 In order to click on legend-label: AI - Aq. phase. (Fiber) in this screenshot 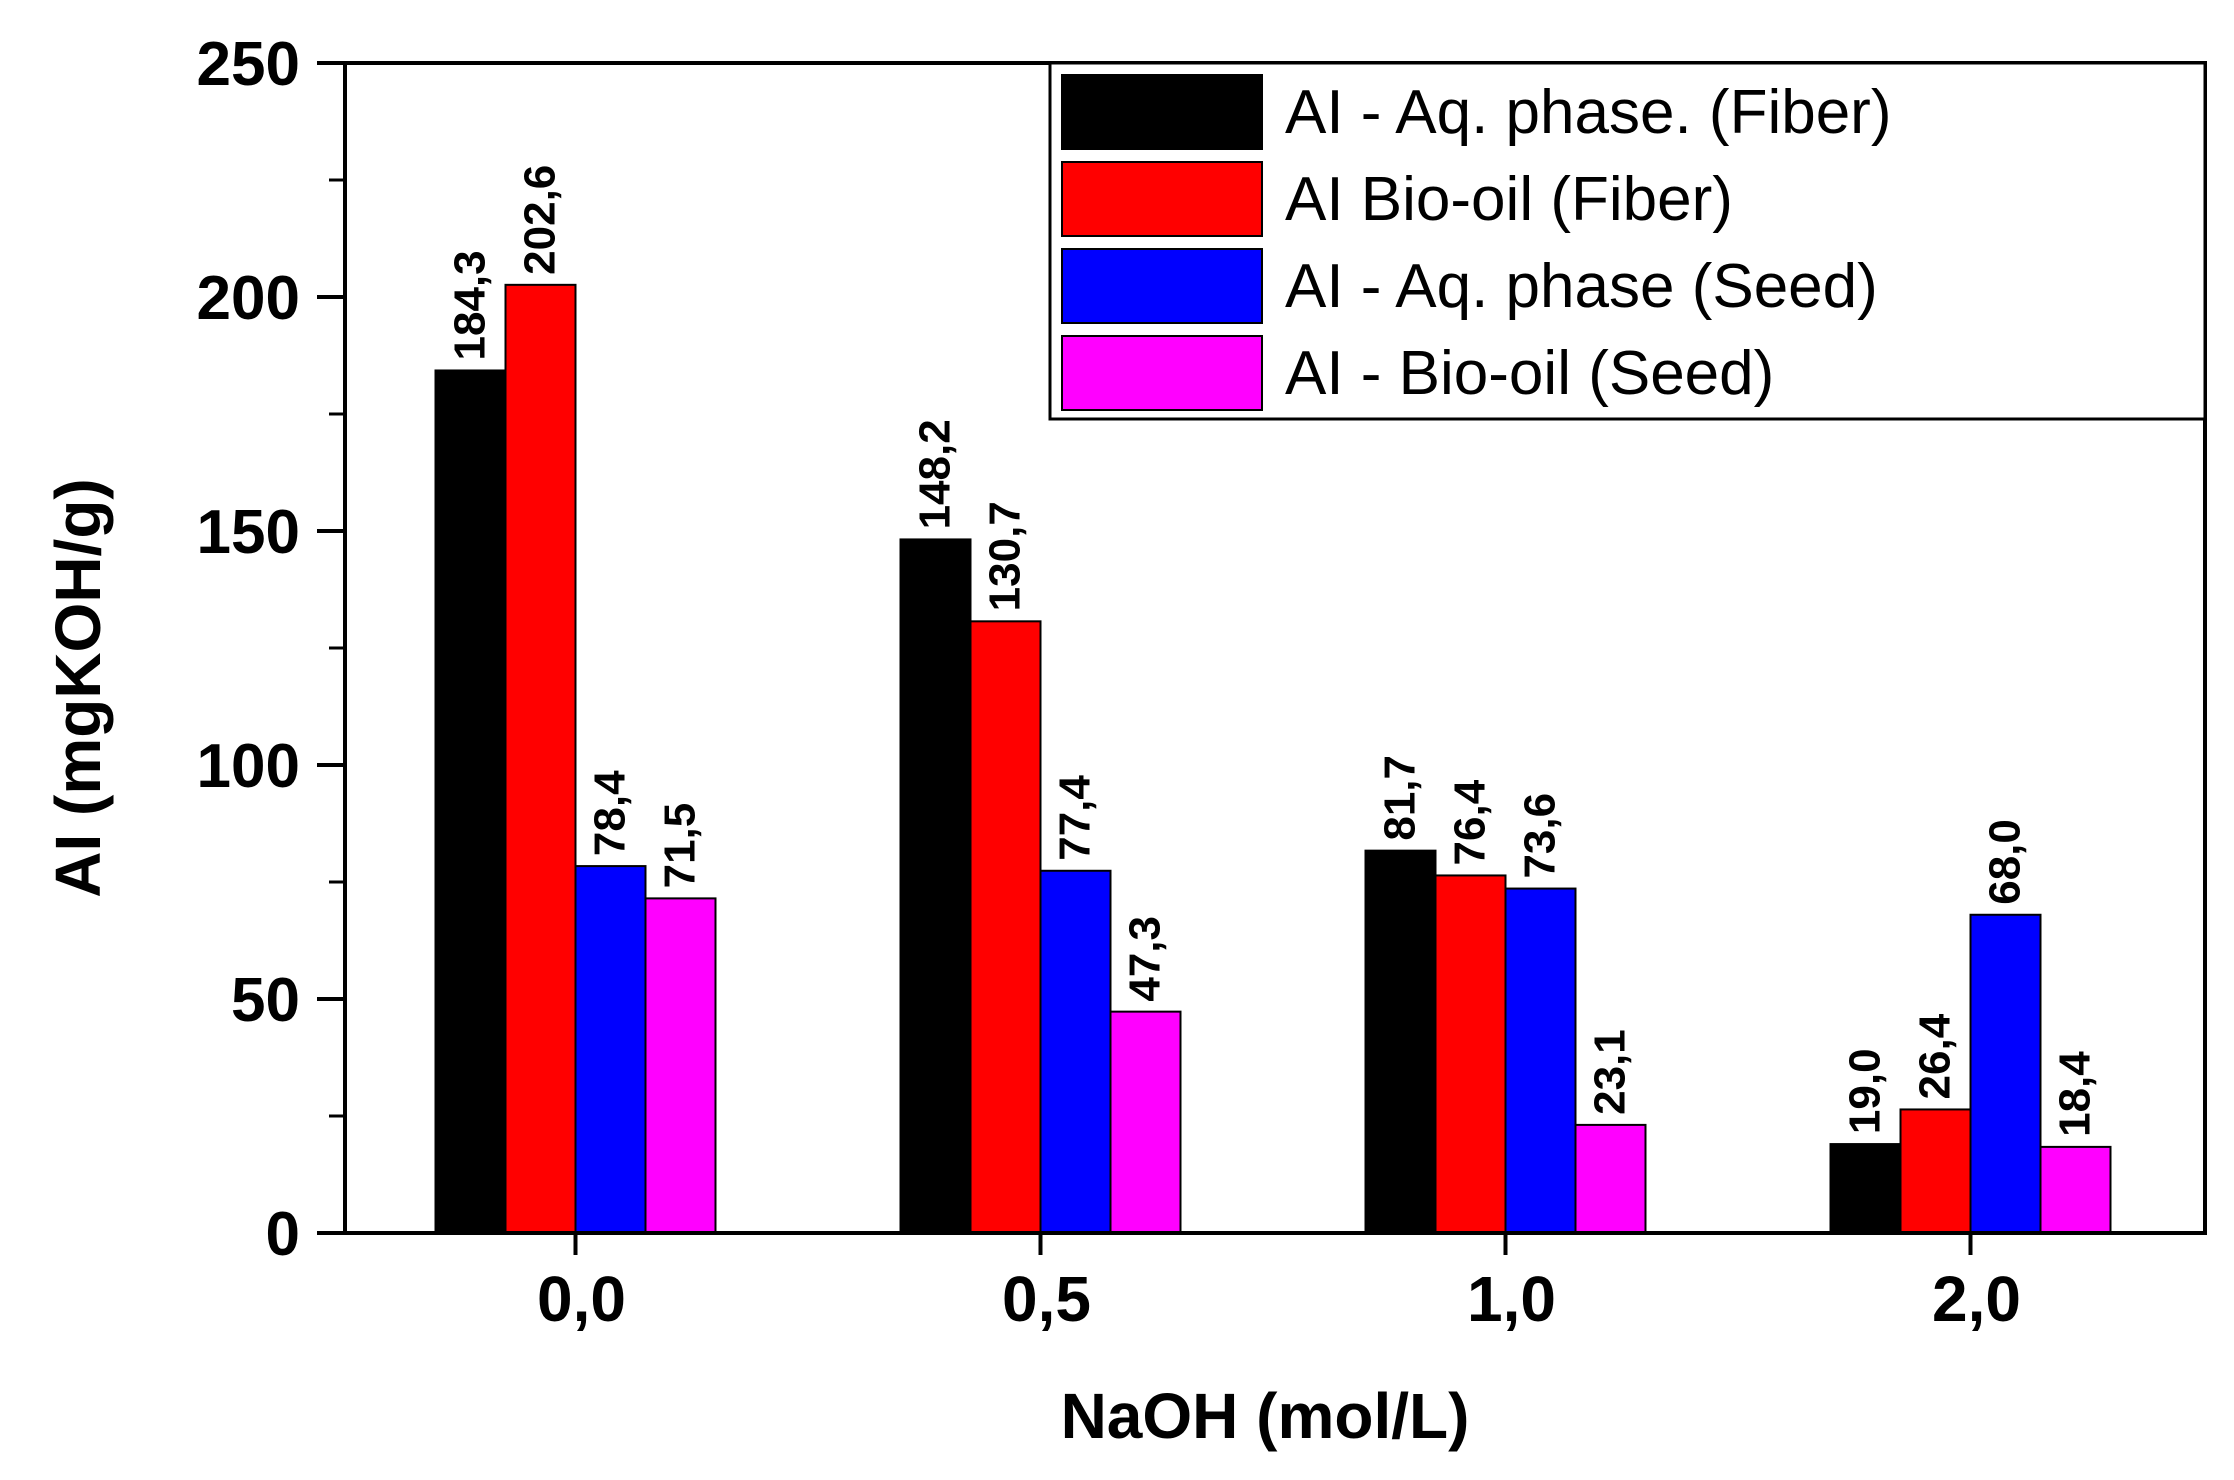, I will do `click(1588, 112)`.